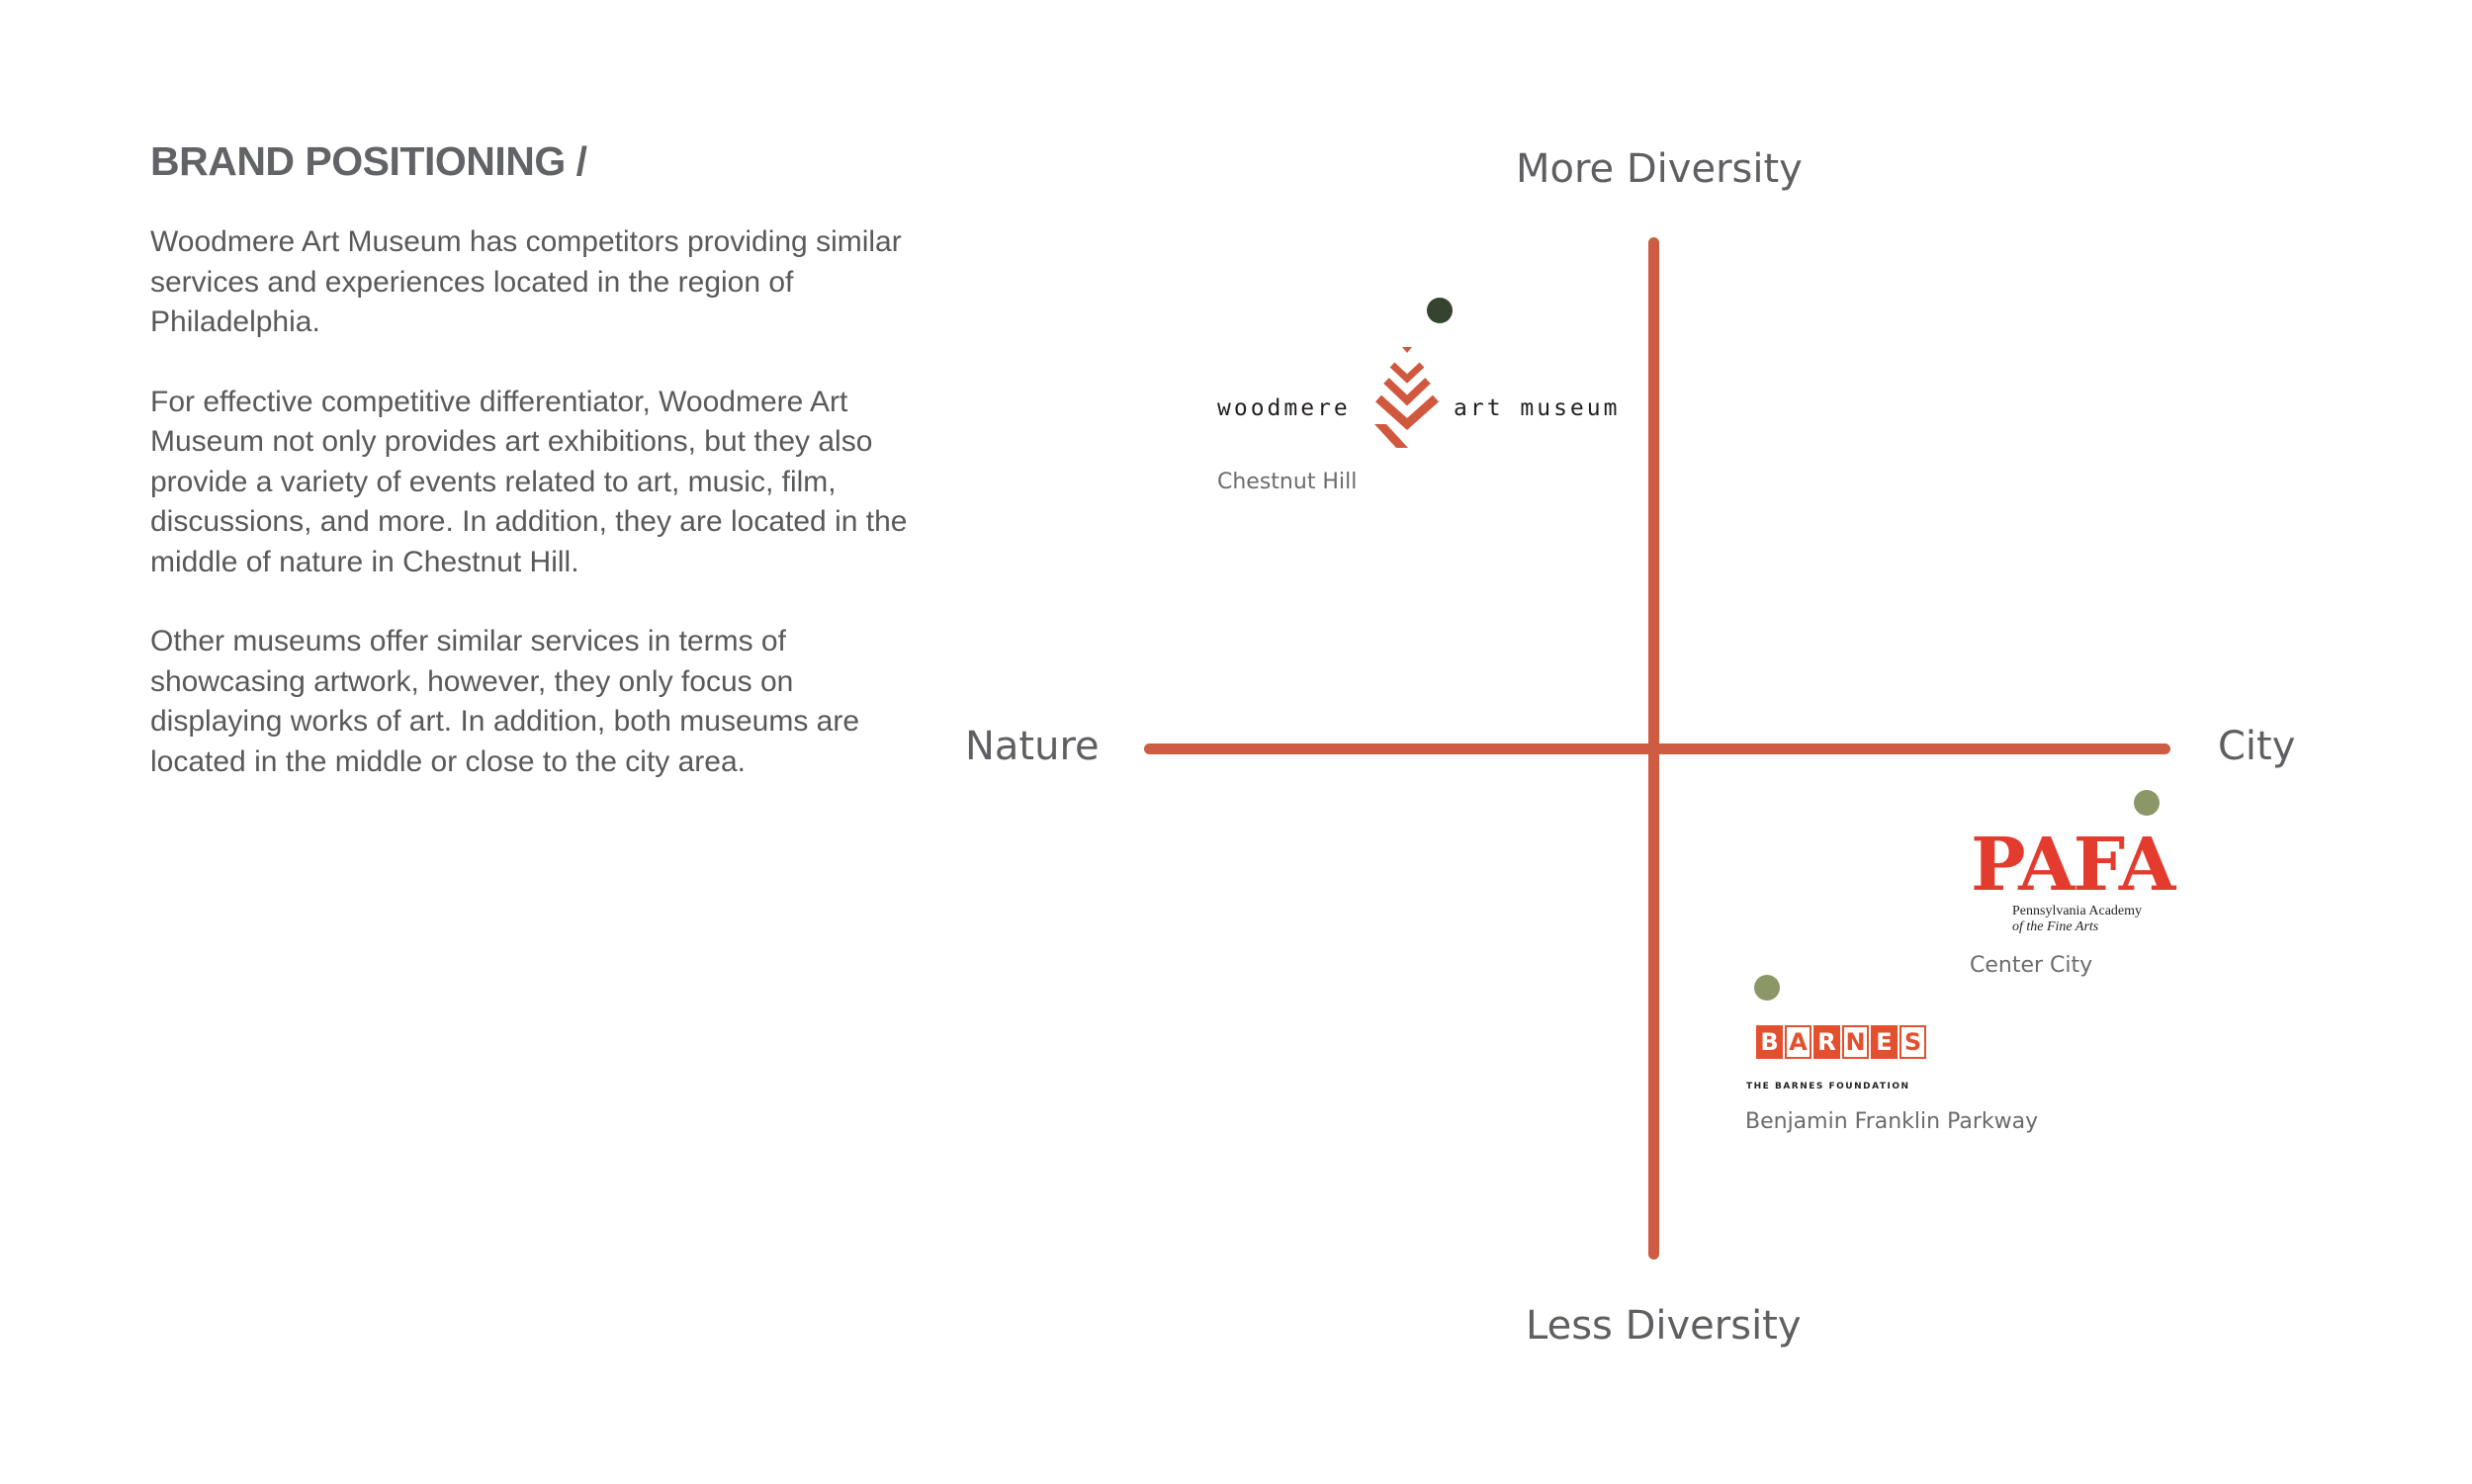  I want to click on barnes-logo-subtitle: THE BARNES FOUNDATION, so click(1828, 1086).